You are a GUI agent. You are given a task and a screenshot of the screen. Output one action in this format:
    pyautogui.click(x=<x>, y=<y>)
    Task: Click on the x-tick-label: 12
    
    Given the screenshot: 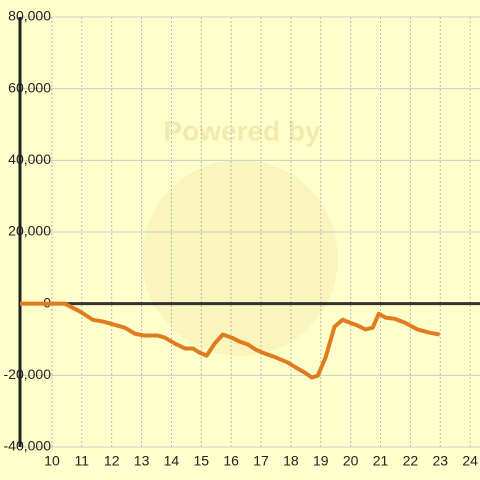 What is the action you would take?
    pyautogui.click(x=112, y=461)
    